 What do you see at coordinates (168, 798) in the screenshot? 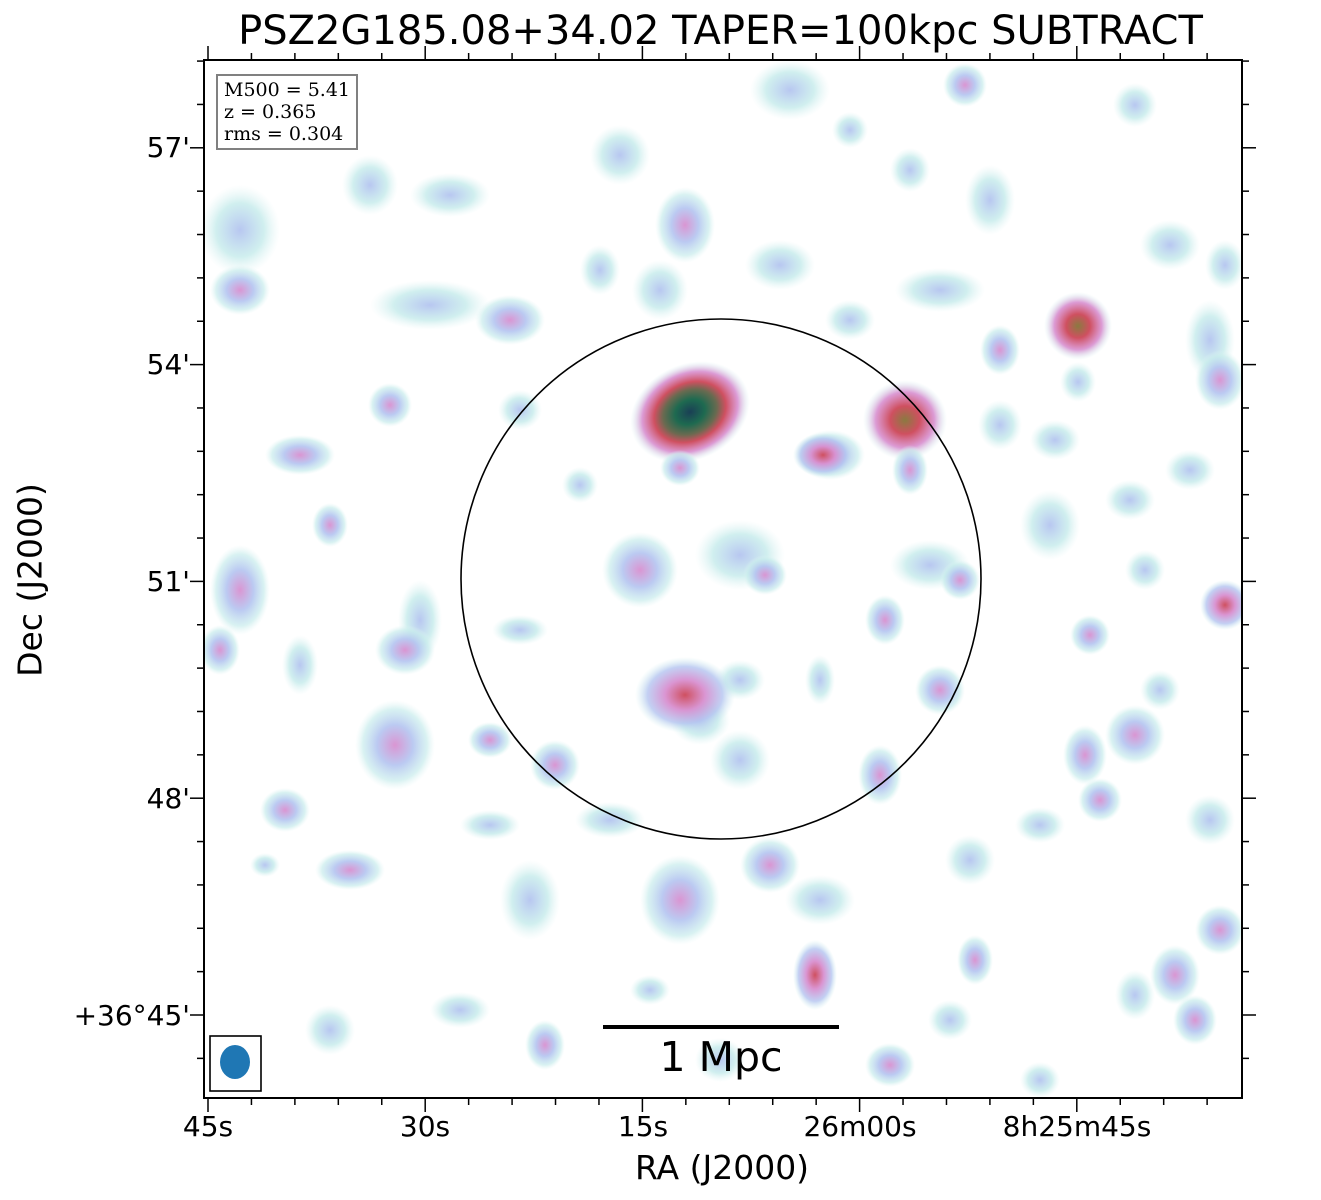
I see `y-tick-label: 48'` at bounding box center [168, 798].